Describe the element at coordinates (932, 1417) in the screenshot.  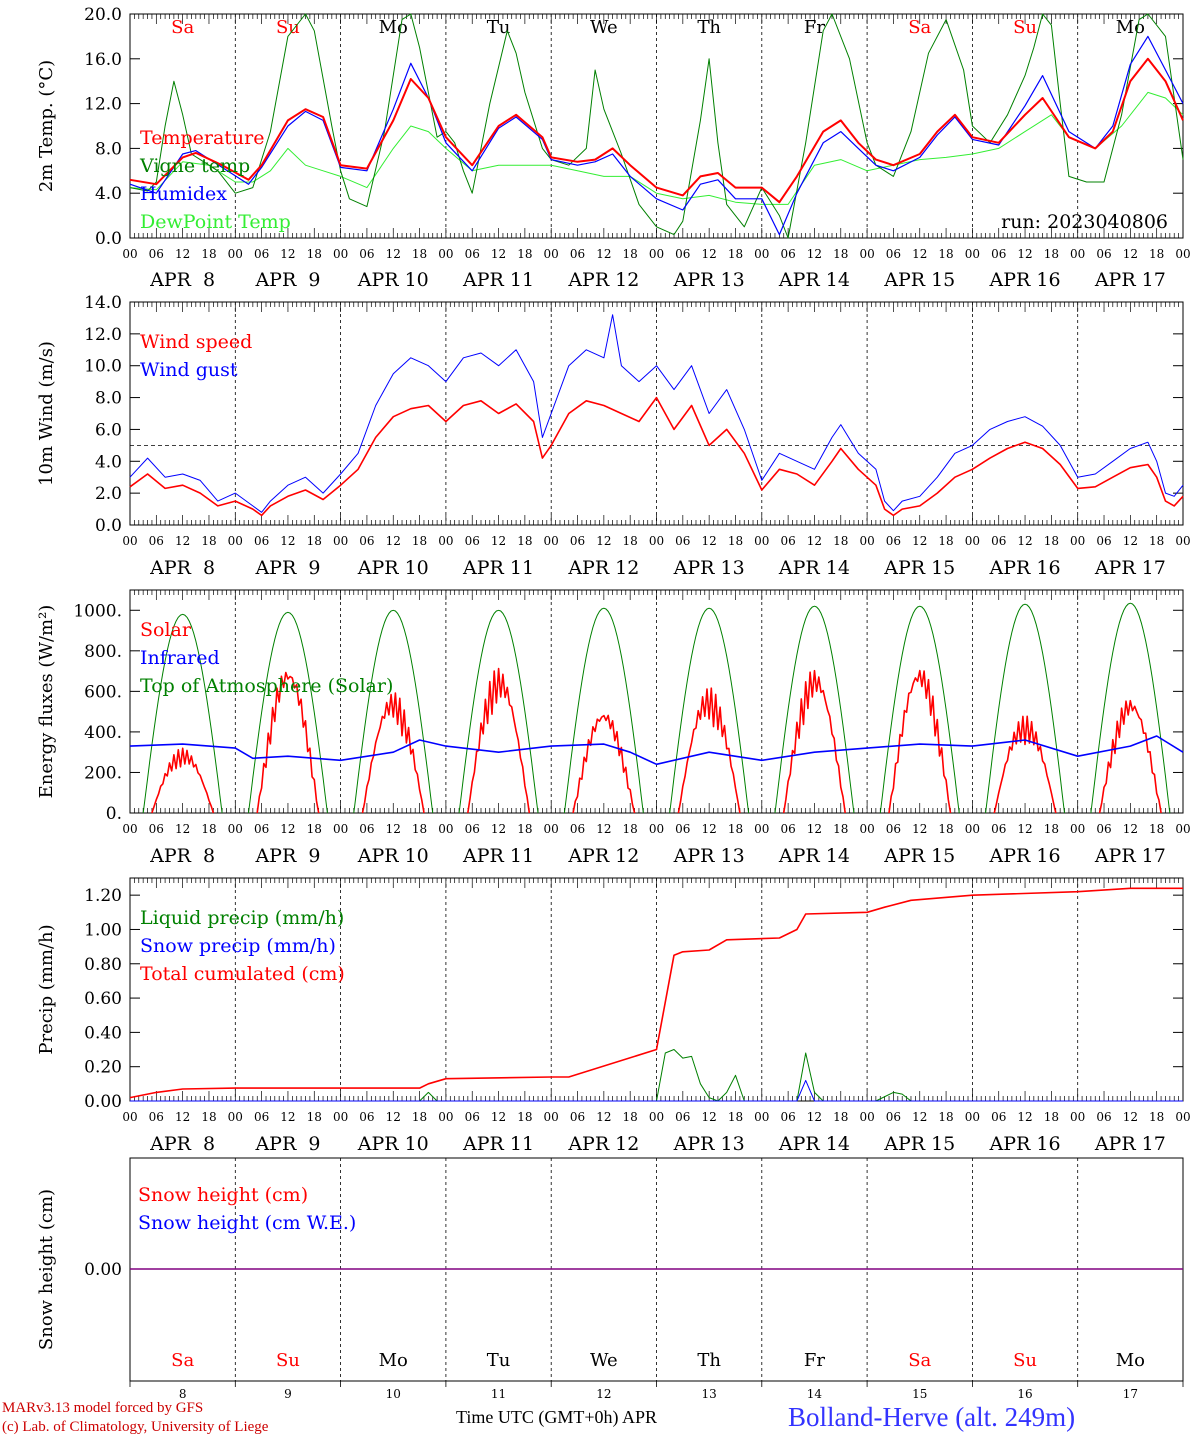
I see `station-label: Bolland-Herve (alt. 249m)` at that location.